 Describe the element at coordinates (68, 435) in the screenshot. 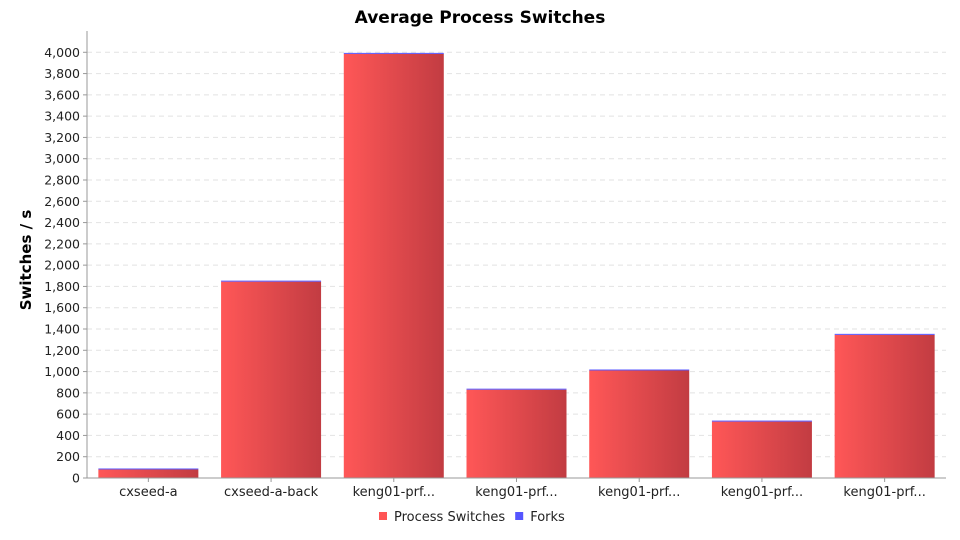

I see `y-tick-label: 400` at that location.